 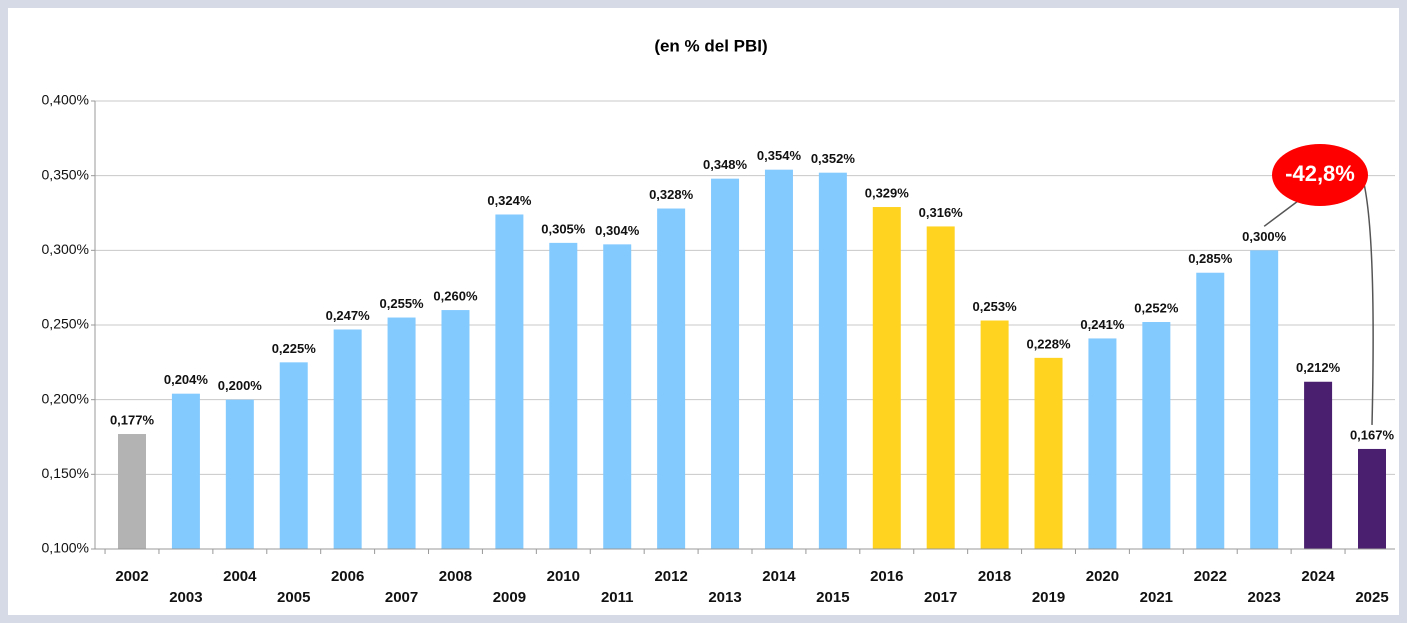 I want to click on value-label: 0,225%, so click(x=294, y=348).